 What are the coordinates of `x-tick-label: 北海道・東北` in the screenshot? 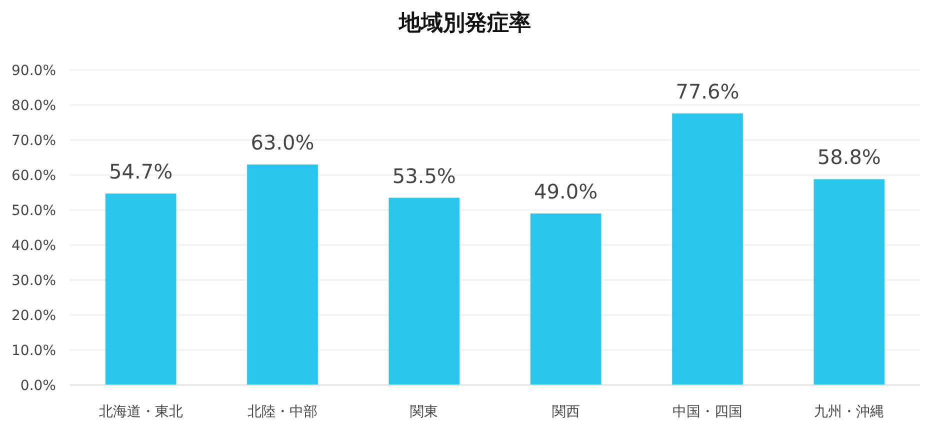 It's located at (140, 412).